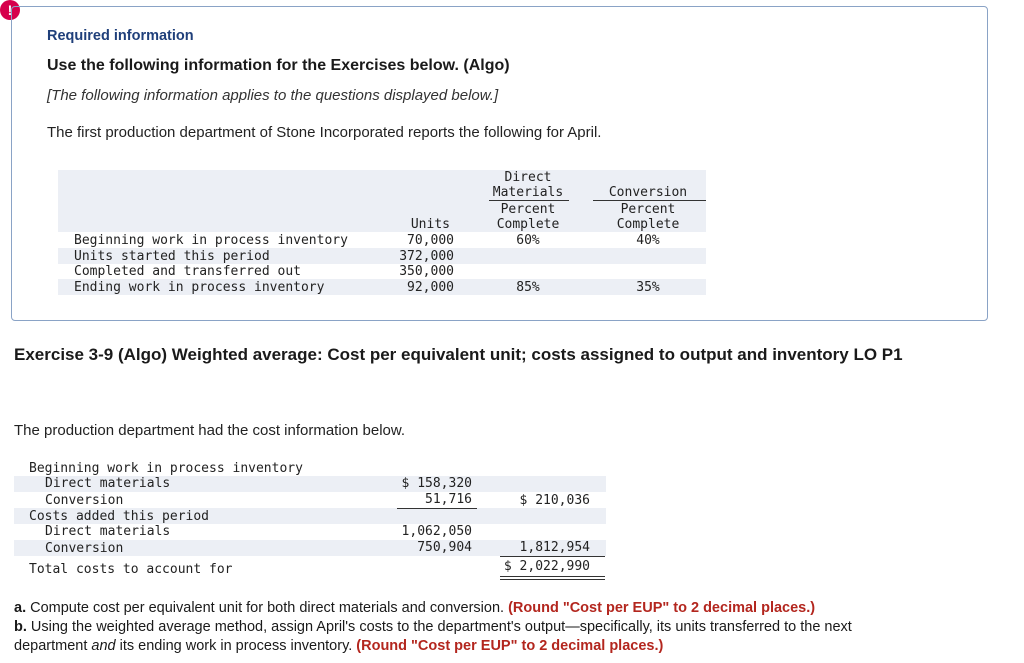 The image size is (1024, 663). Describe the element at coordinates (172, 256) in the screenshot. I see `table-row-label: Units started this period` at that location.